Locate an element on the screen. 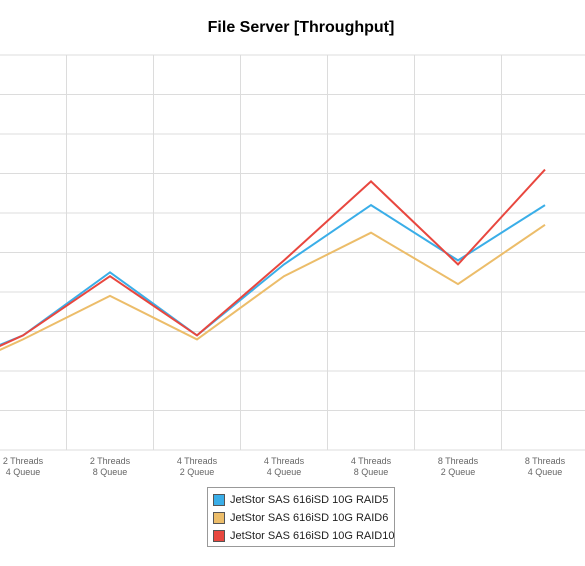 The image size is (585, 566). chart-title: File Server [Throughput] is located at coordinates (301, 27).